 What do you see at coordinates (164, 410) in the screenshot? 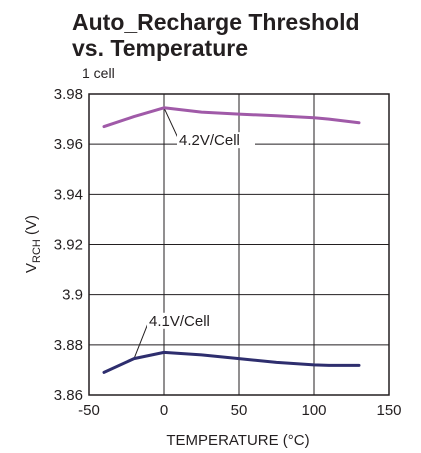
I see `x-tick-label: 0` at bounding box center [164, 410].